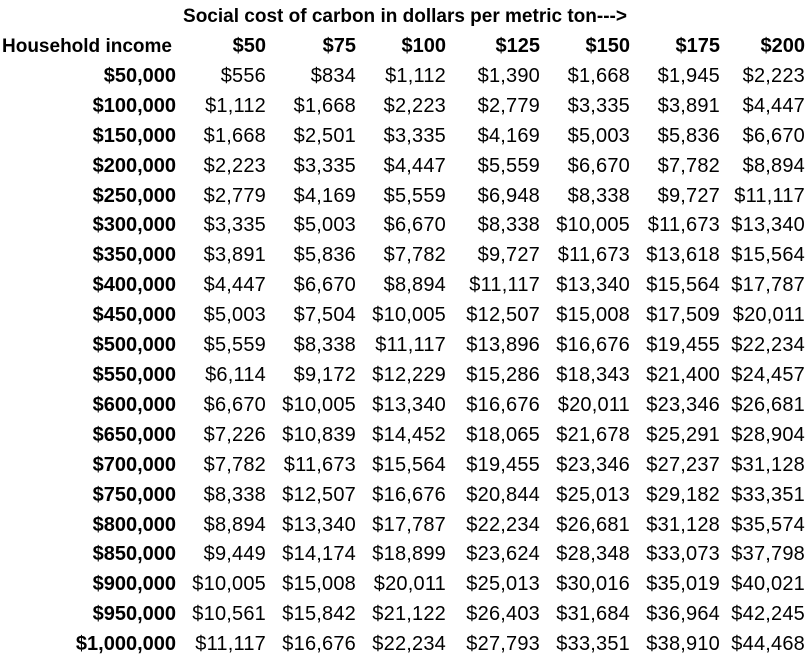 Image resolution: width=810 pixels, height=661 pixels. What do you see at coordinates (508, 195) in the screenshot?
I see `table-cell: $6,948` at bounding box center [508, 195].